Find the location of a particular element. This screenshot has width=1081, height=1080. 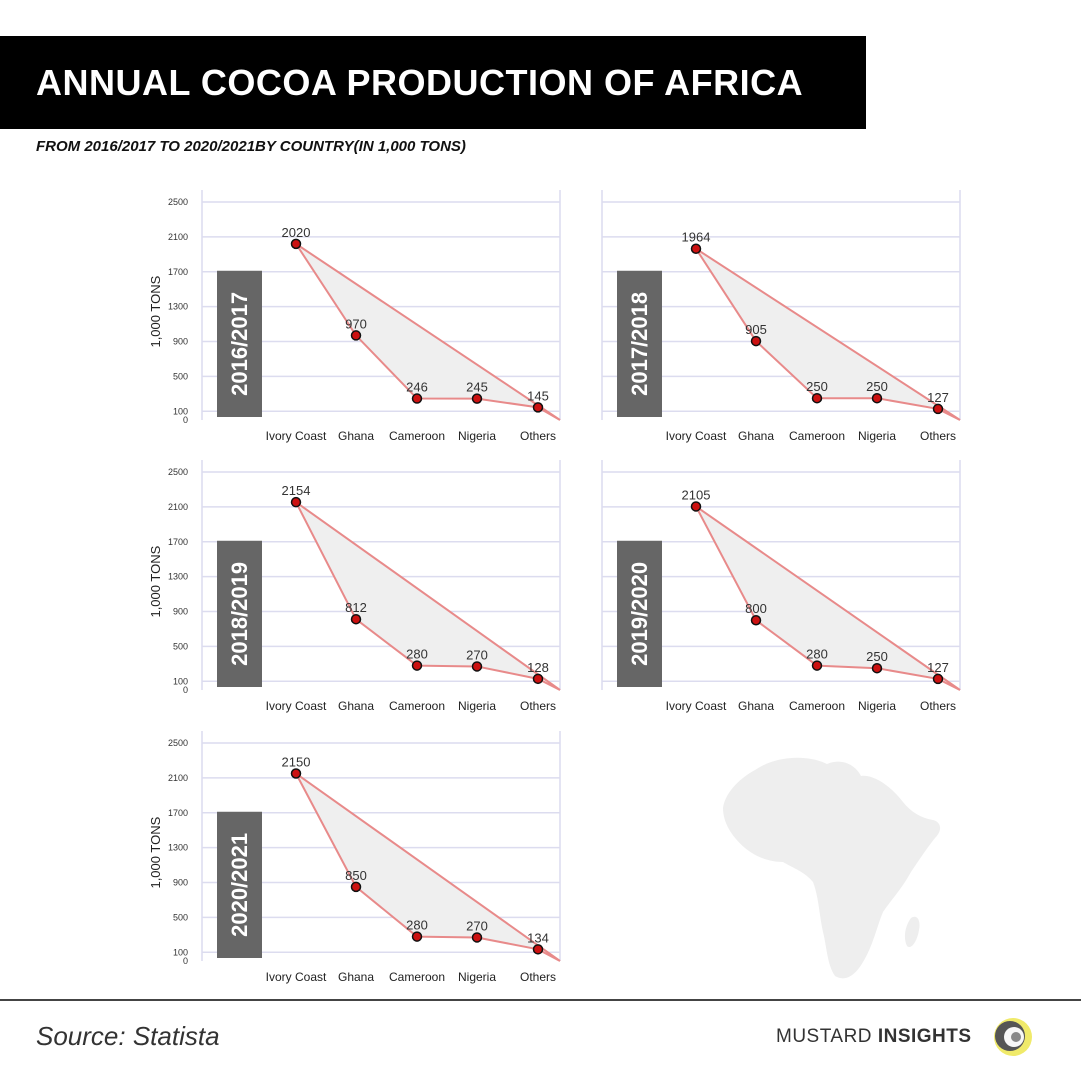

data-label: 2105 is located at coordinates (696, 494).